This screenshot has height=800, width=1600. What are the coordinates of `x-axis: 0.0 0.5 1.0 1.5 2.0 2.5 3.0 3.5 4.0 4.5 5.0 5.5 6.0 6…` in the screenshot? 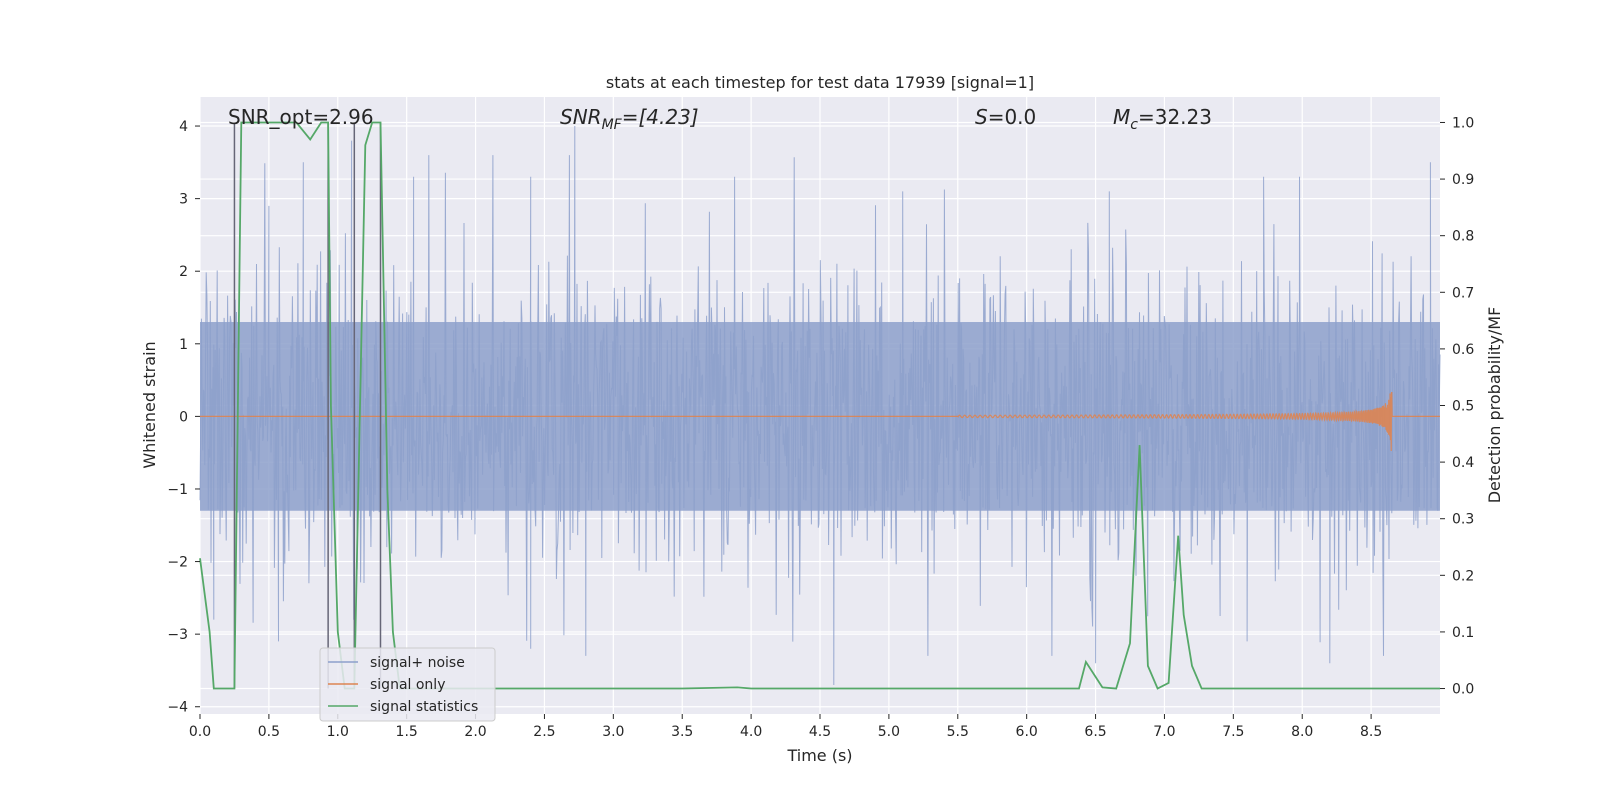 It's located at (785, 727).